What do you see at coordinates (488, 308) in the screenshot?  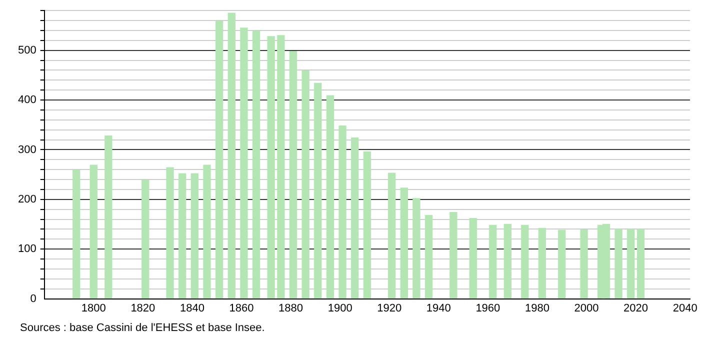 I see `x-tick-label: 1960` at bounding box center [488, 308].